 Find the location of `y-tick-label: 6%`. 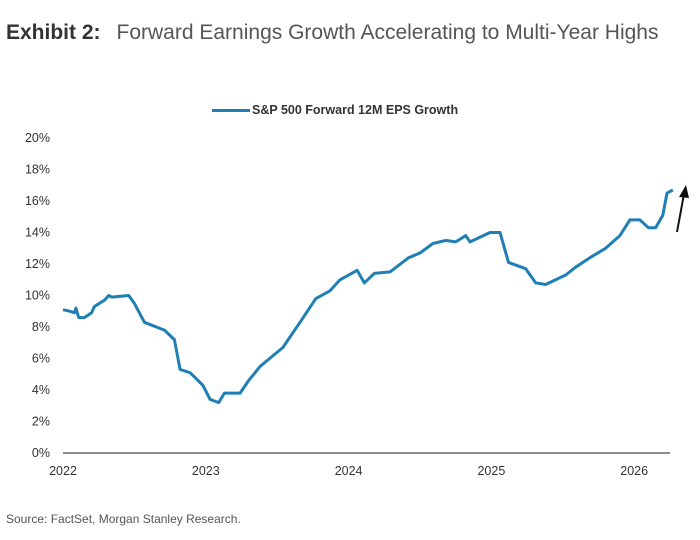

y-tick-label: 6% is located at coordinates (41, 359).